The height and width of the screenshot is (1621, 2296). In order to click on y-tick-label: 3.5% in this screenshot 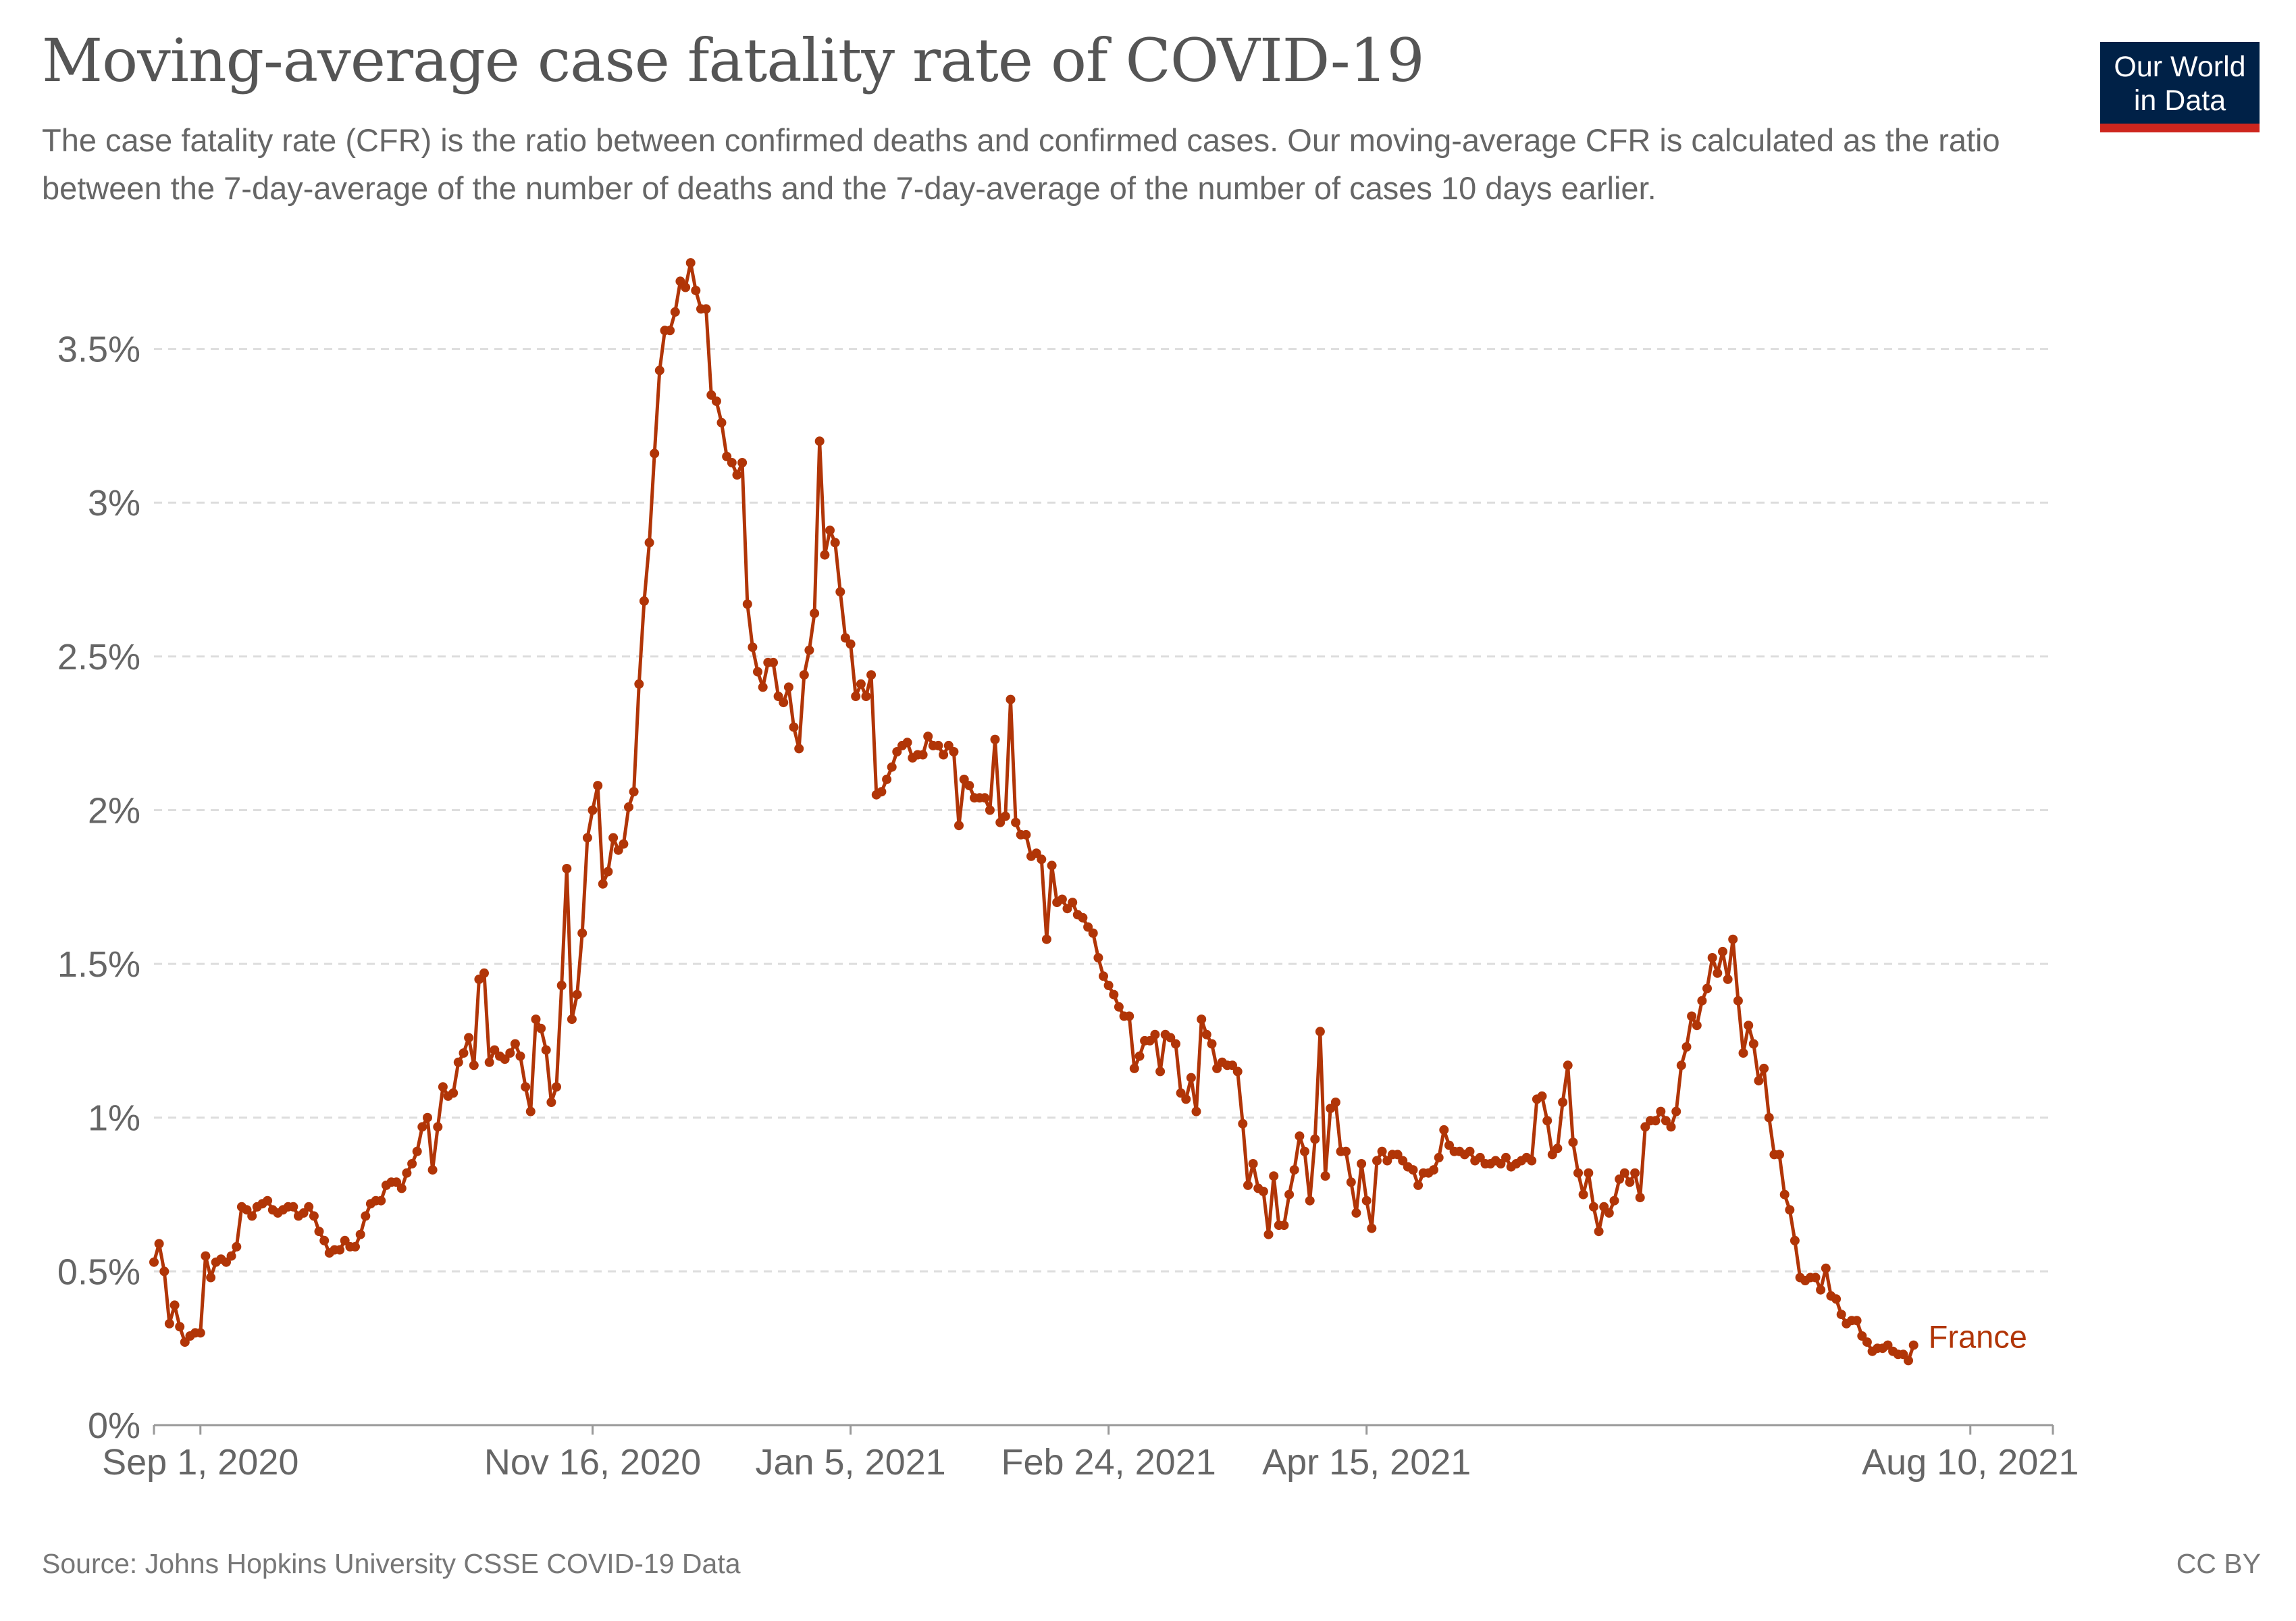, I will do `click(98, 350)`.